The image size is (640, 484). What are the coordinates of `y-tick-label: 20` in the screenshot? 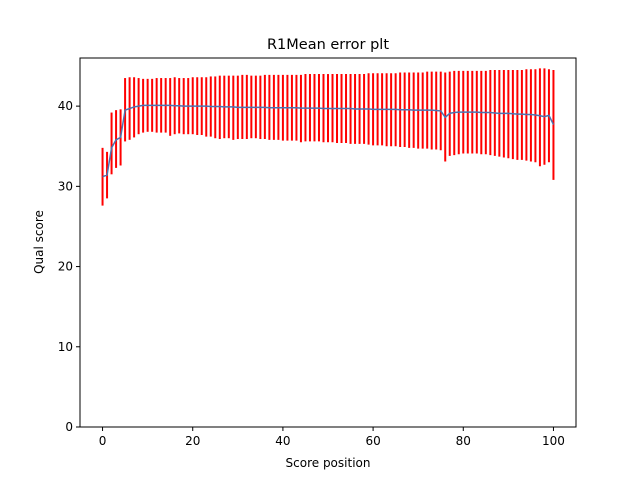 It's located at (65, 267).